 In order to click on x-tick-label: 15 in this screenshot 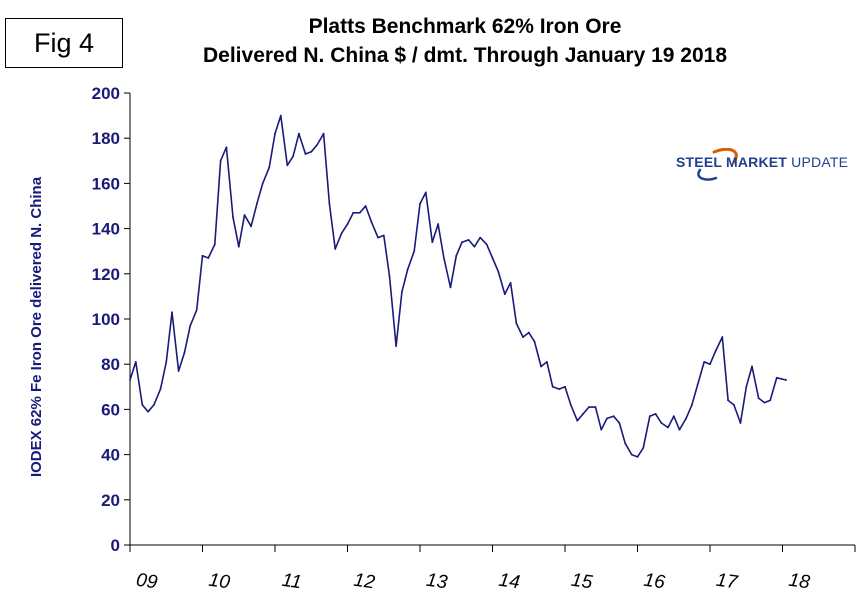, I will do `click(582, 582)`.